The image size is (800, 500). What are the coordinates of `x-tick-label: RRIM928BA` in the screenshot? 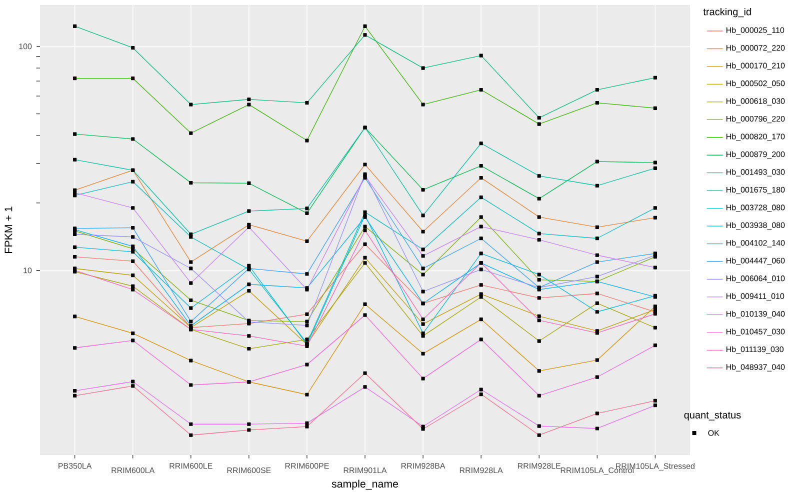 It's located at (423, 466).